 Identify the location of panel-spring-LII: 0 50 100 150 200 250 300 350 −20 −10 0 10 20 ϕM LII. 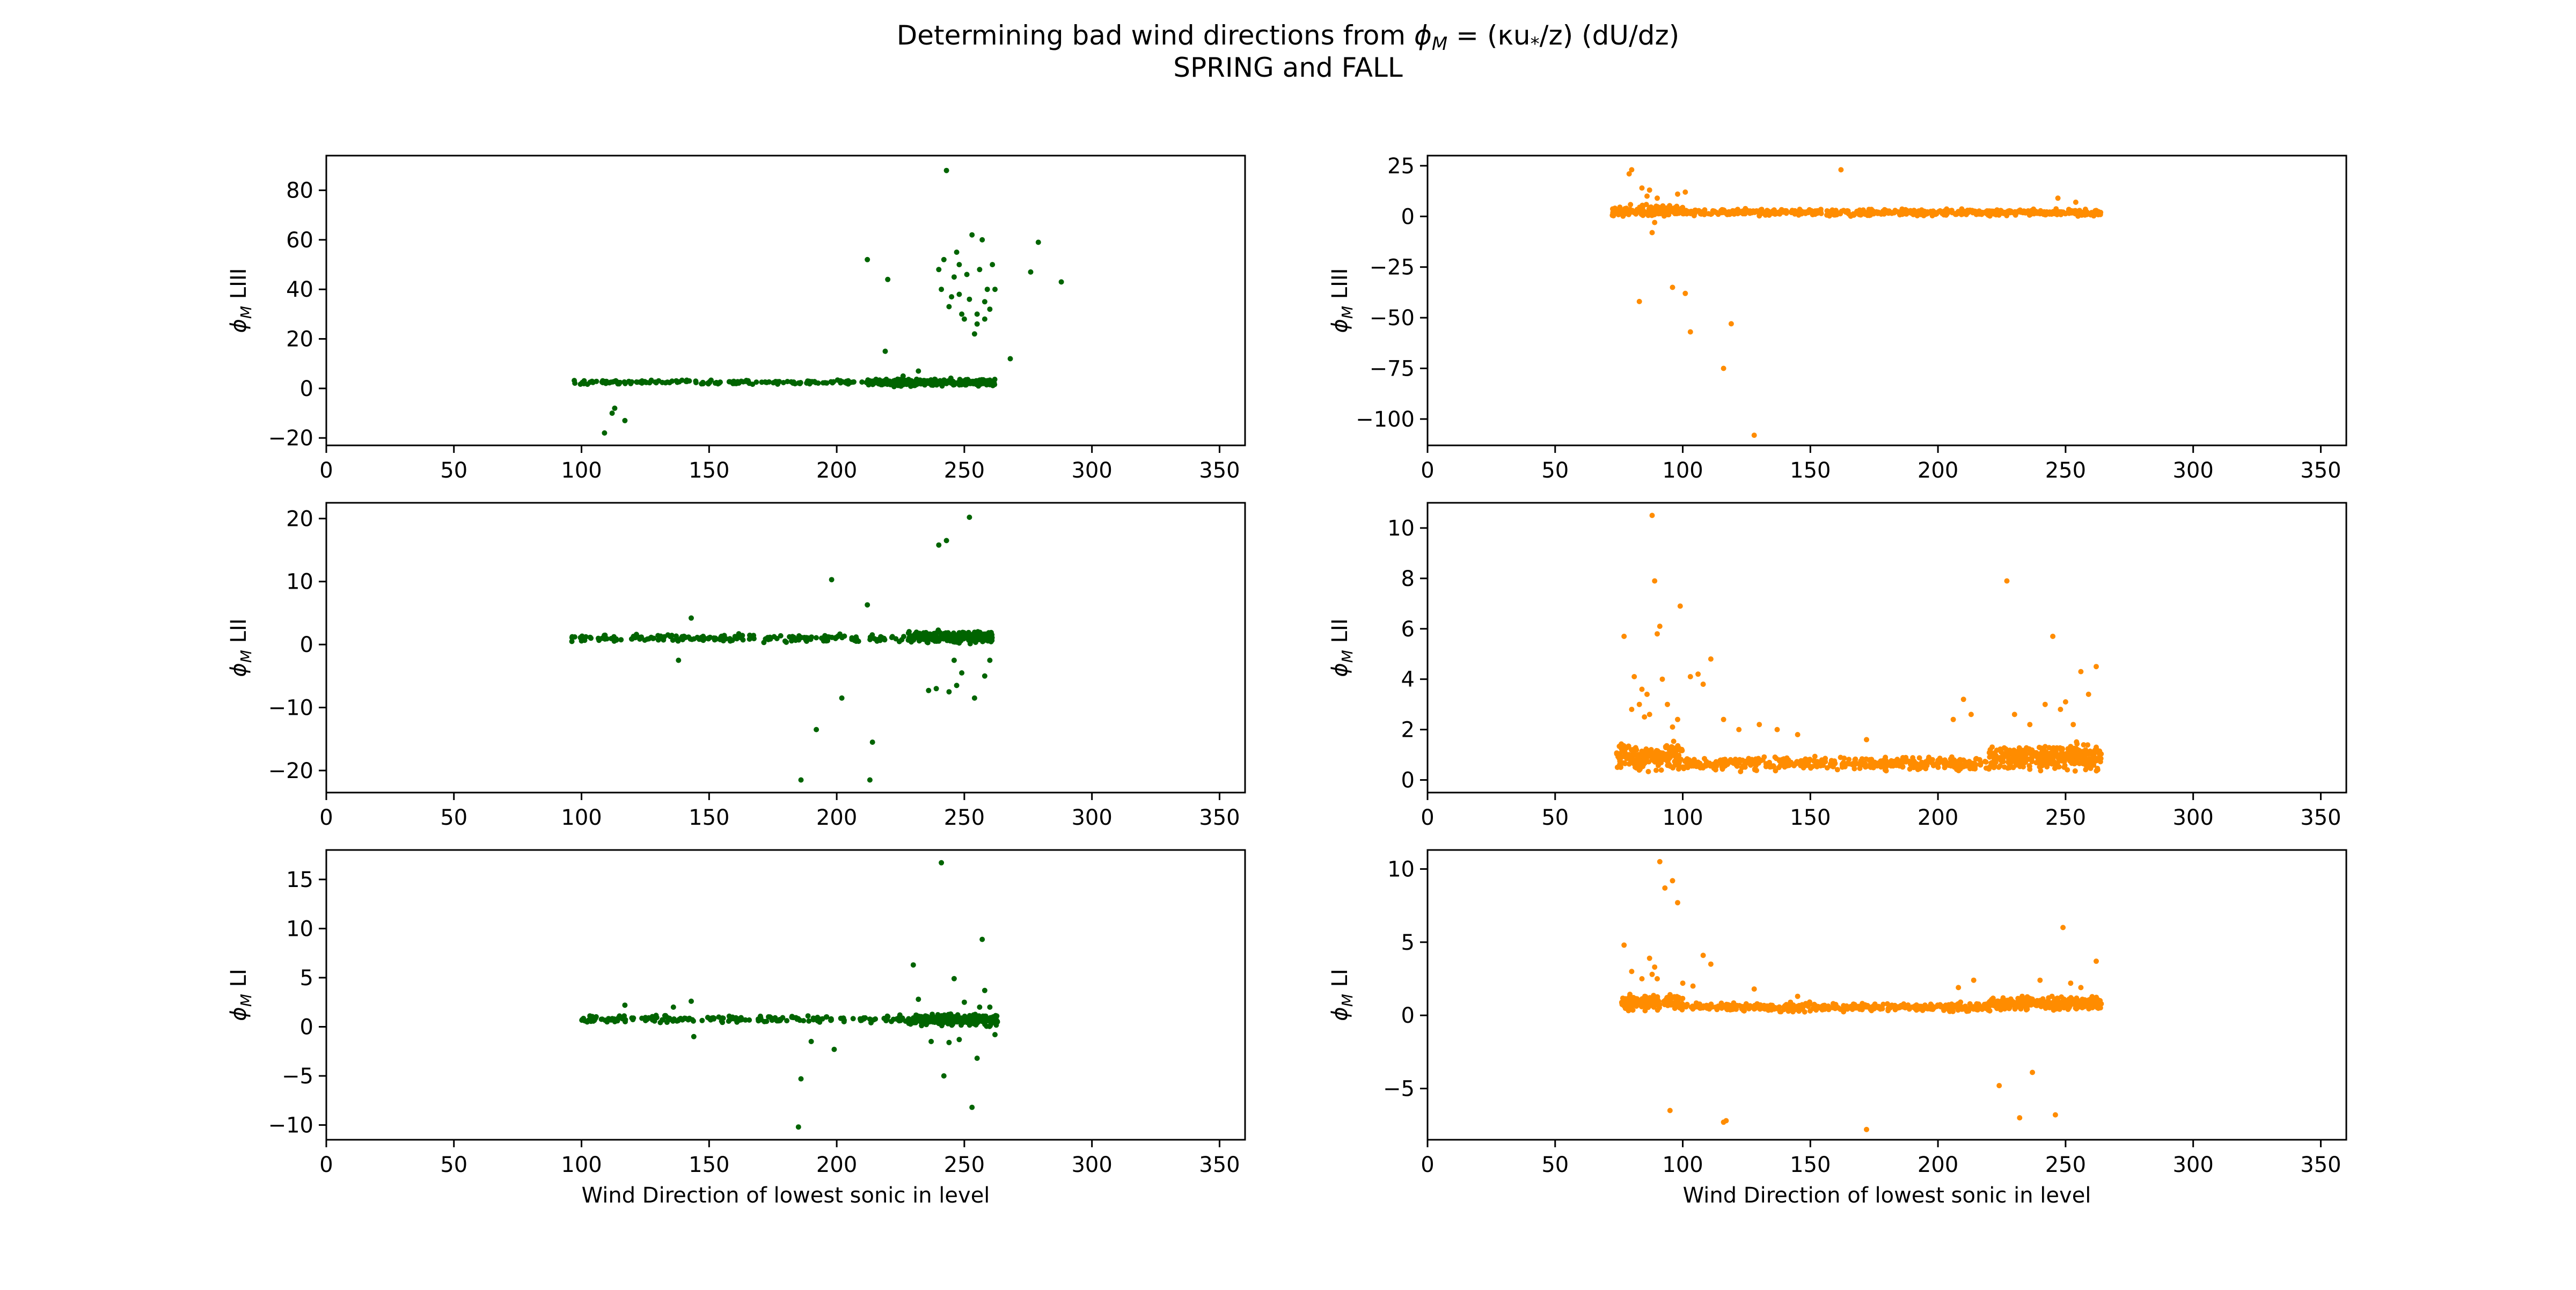
(736, 666).